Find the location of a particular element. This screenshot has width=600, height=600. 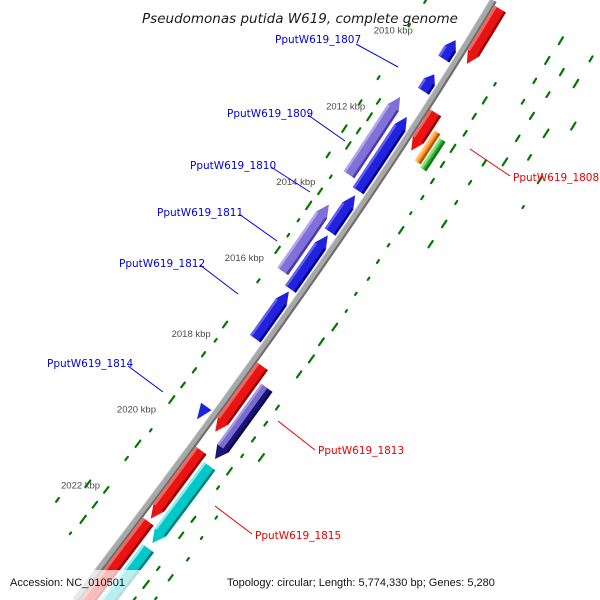

gene-label-PputW619_1809: PputW619_1809 is located at coordinates (270, 114).